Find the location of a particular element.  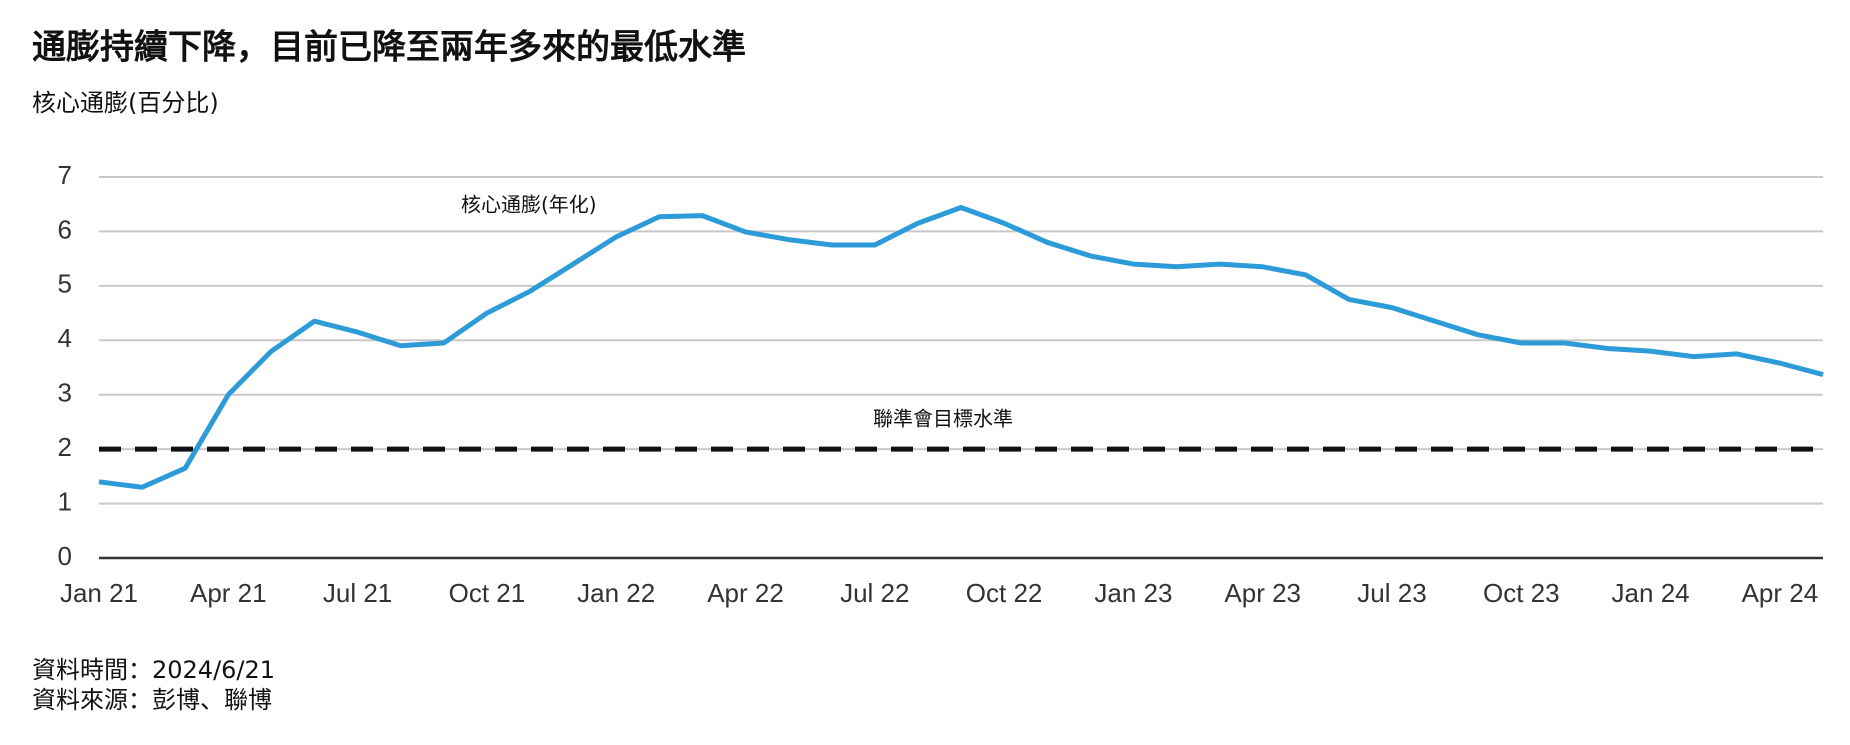

y-tick-label: 4 is located at coordinates (65, 338).